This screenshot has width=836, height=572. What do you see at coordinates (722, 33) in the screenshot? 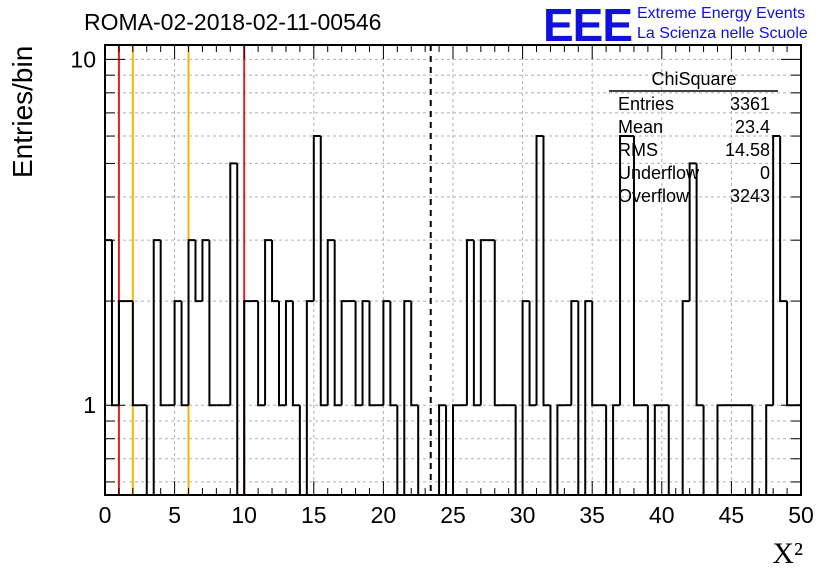
I see `logo-line-2: La Scienza nelle Scuole` at bounding box center [722, 33].